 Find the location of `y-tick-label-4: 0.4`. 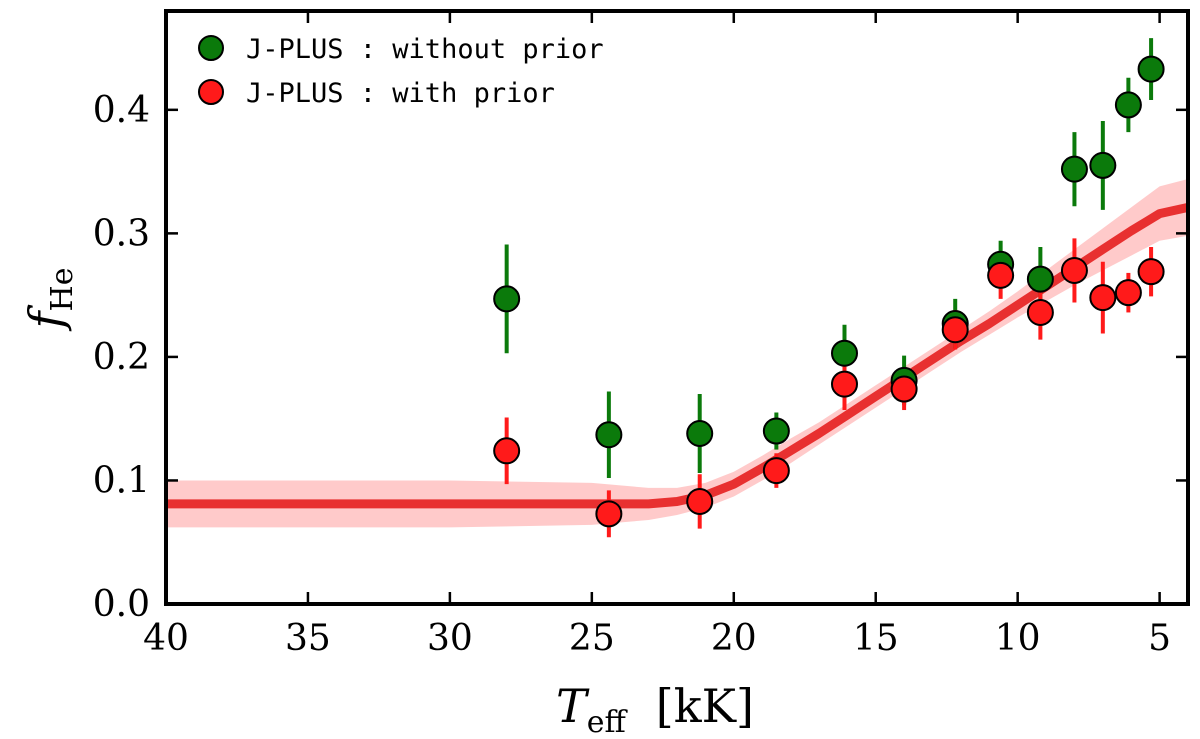

y-tick-label-4: 0.4 is located at coordinates (121, 110).